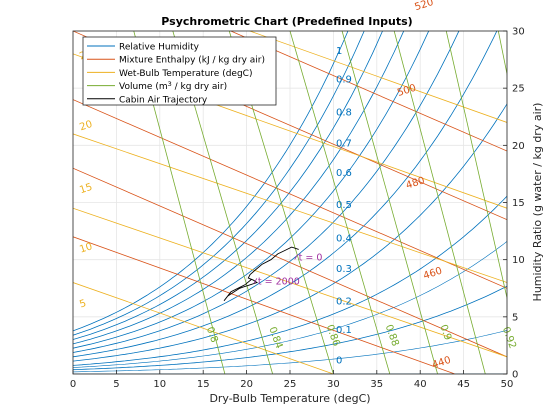 Image resolution: width=560 pixels, height=420 pixels. What do you see at coordinates (82, 304) in the screenshot?
I see `wetbulb-label: 5` at bounding box center [82, 304].